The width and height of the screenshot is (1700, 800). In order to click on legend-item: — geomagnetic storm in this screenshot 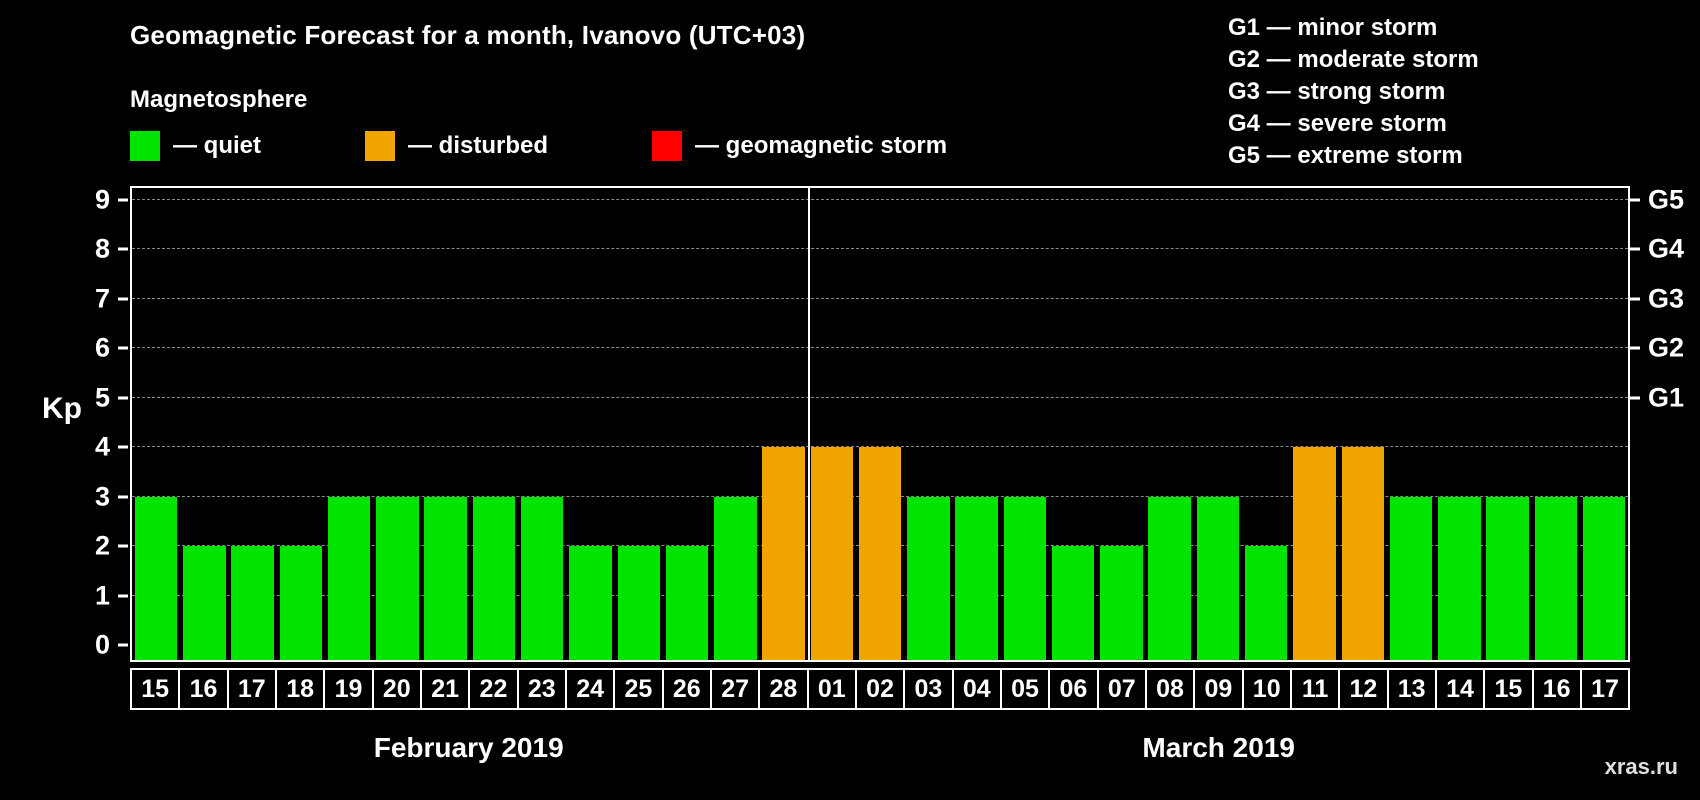, I will do `click(799, 146)`.